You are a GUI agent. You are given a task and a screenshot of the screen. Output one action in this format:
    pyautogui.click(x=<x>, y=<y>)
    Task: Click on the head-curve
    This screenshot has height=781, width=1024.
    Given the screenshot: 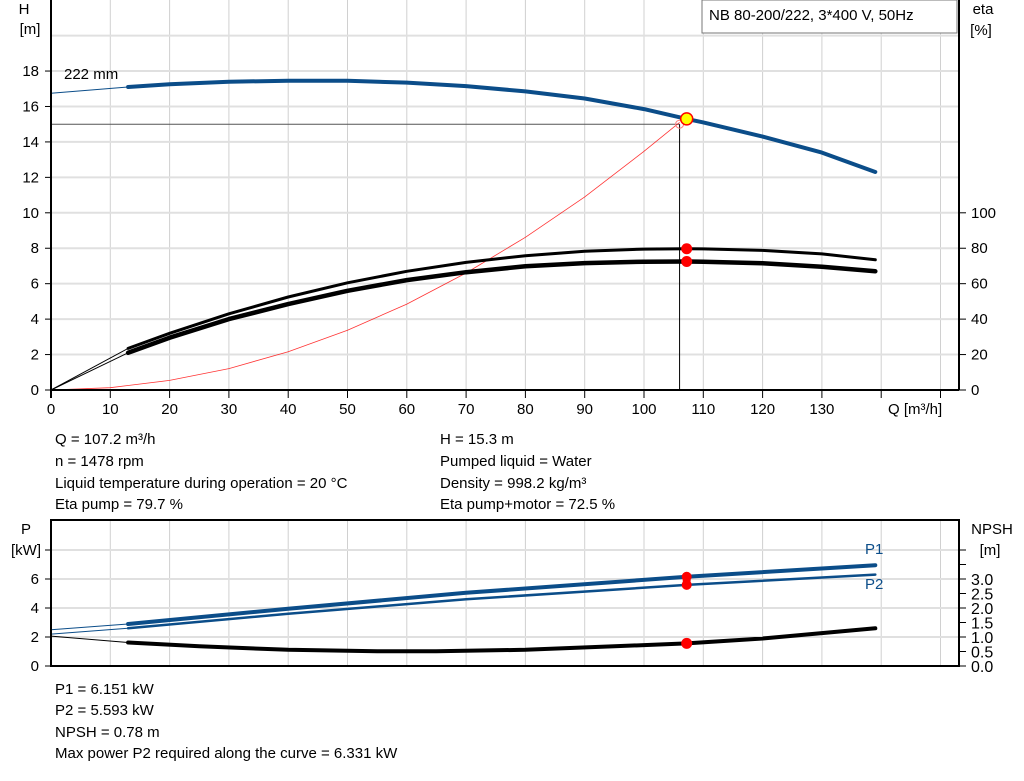 What is the action you would take?
    pyautogui.click(x=502, y=126)
    